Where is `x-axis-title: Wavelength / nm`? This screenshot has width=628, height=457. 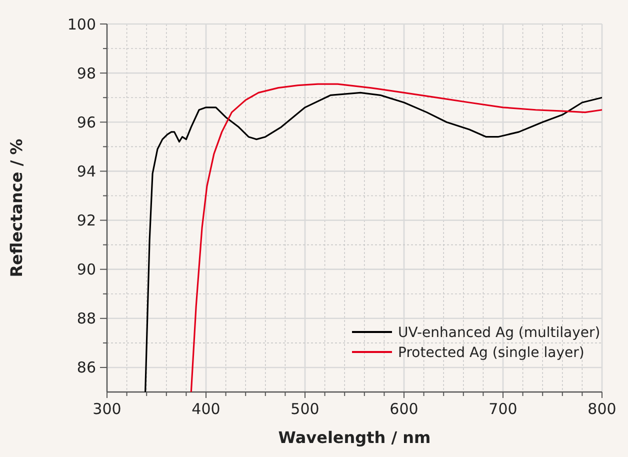
x-axis-title: Wavelength / nm is located at coordinates (354, 437).